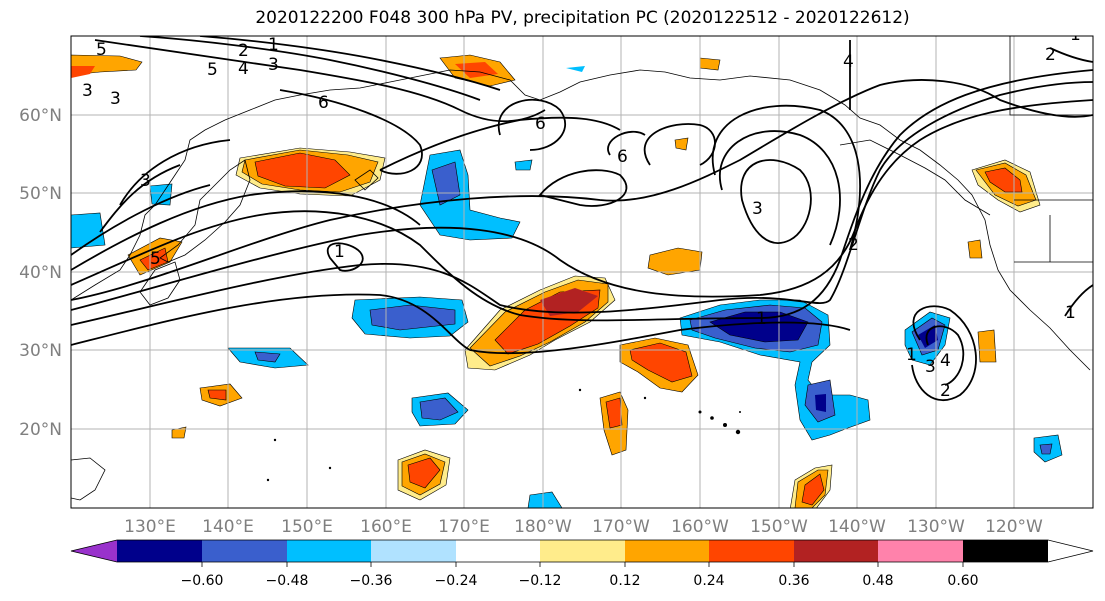 The height and width of the screenshot is (601, 1105). I want to click on lon-label: 140°E, so click(228, 527).